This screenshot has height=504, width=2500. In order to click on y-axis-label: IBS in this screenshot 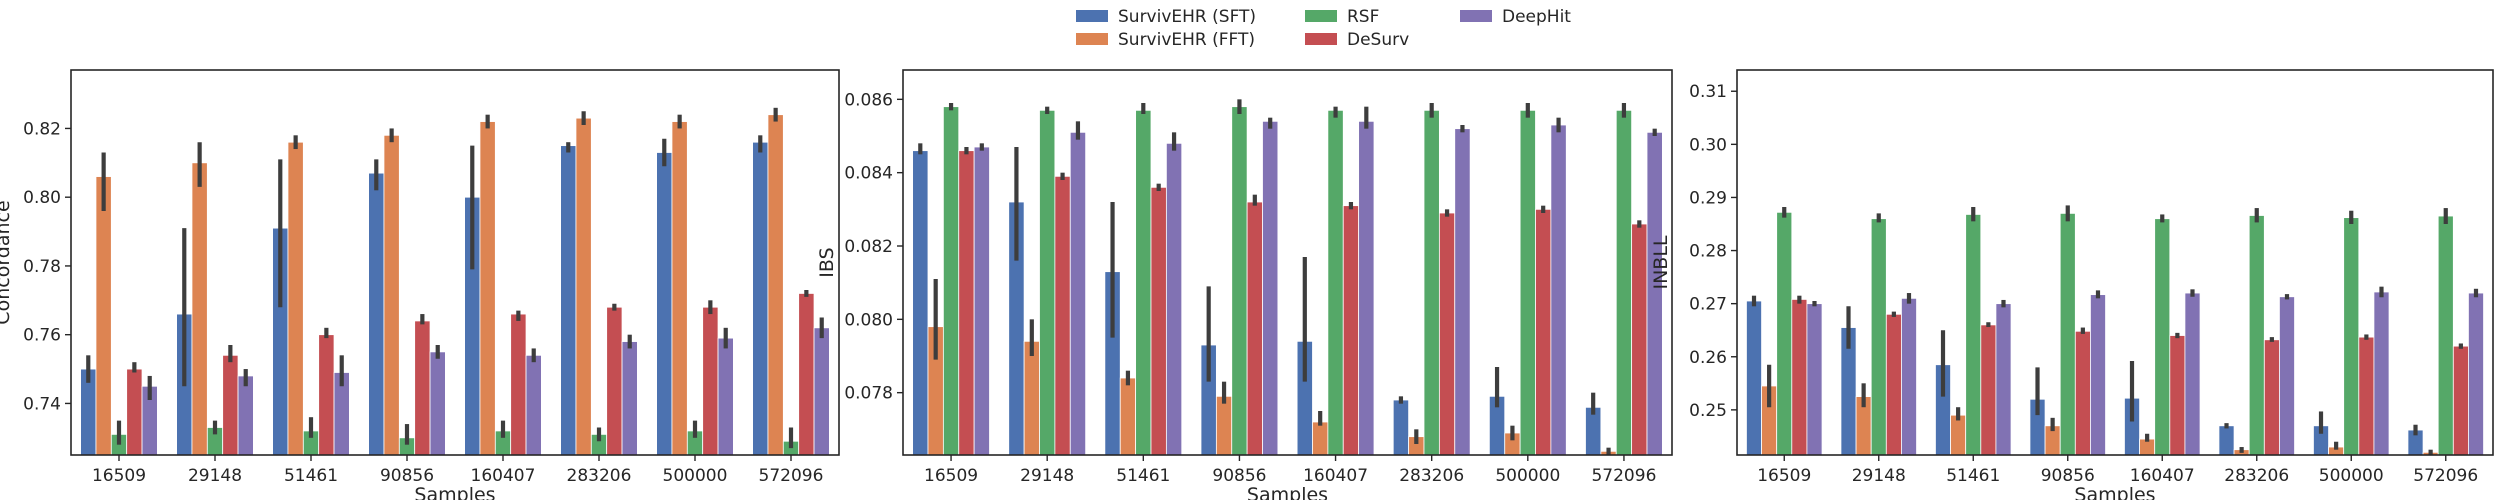, I will do `click(827, 262)`.